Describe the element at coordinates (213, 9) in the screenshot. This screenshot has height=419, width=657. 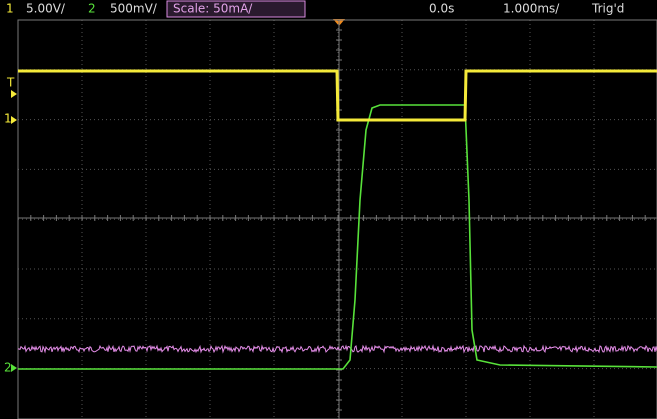
I see `math-scale: Scale: 50mA/` at that location.